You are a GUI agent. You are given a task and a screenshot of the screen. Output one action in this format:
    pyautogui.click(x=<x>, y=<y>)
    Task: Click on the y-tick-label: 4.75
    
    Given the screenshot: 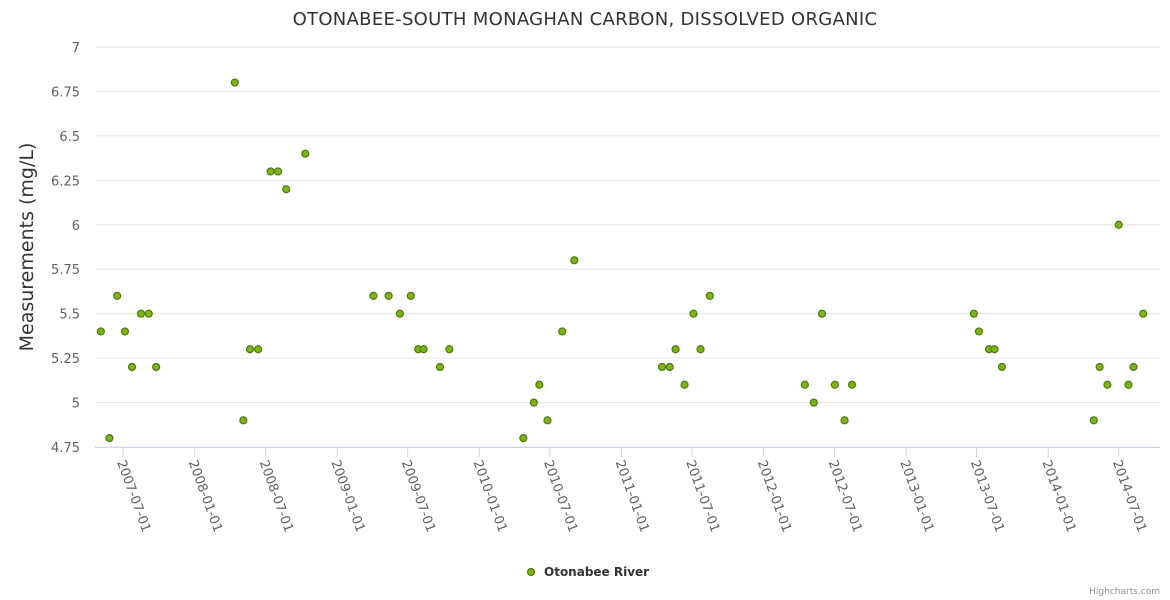 What is the action you would take?
    pyautogui.click(x=65, y=448)
    